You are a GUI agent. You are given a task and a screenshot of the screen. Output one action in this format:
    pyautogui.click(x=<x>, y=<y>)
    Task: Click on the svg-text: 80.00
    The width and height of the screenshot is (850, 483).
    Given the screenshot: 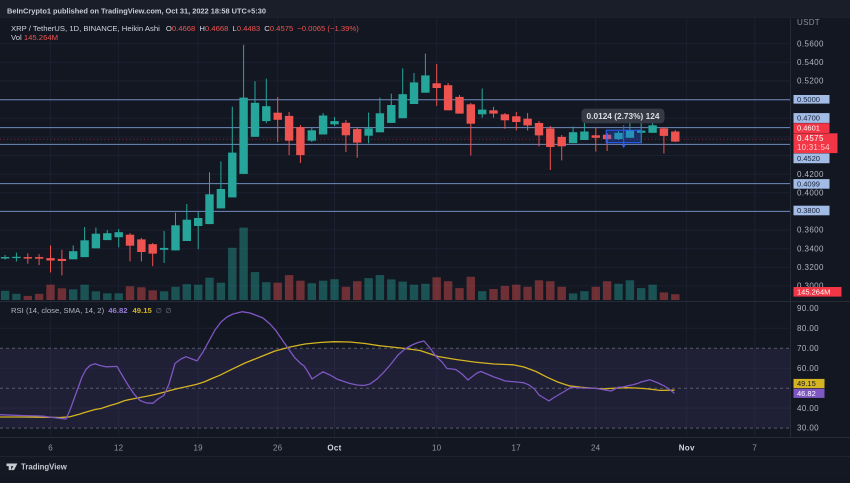 What is the action you would take?
    pyautogui.click(x=808, y=328)
    